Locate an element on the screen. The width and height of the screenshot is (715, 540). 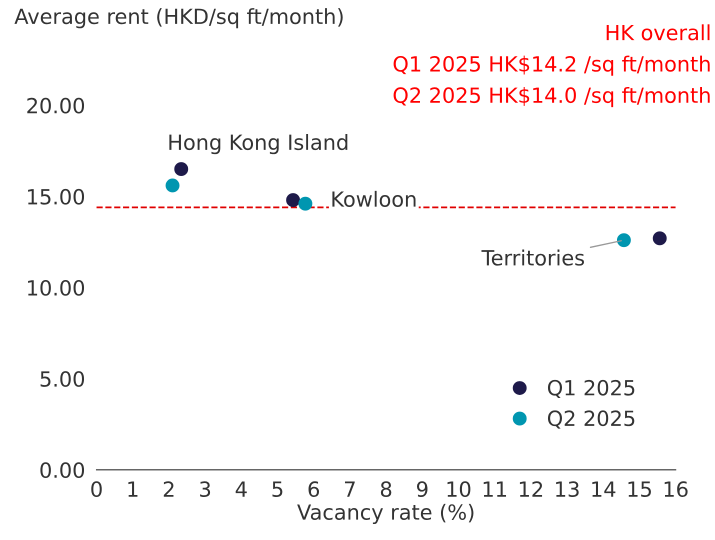
x-tick-label: 1 is located at coordinates (133, 489).